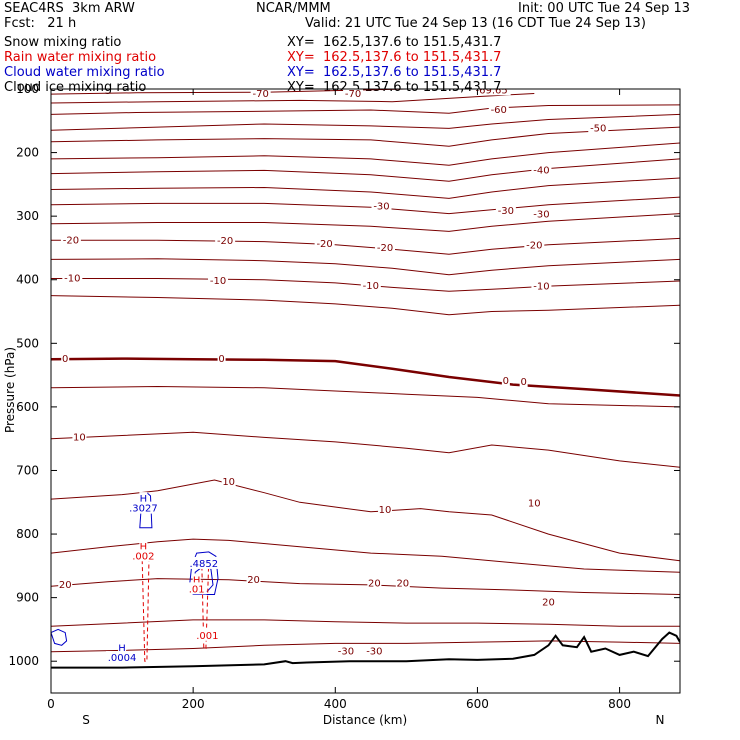 The image size is (740, 740). I want to click on contour-label: .002, so click(143, 556).